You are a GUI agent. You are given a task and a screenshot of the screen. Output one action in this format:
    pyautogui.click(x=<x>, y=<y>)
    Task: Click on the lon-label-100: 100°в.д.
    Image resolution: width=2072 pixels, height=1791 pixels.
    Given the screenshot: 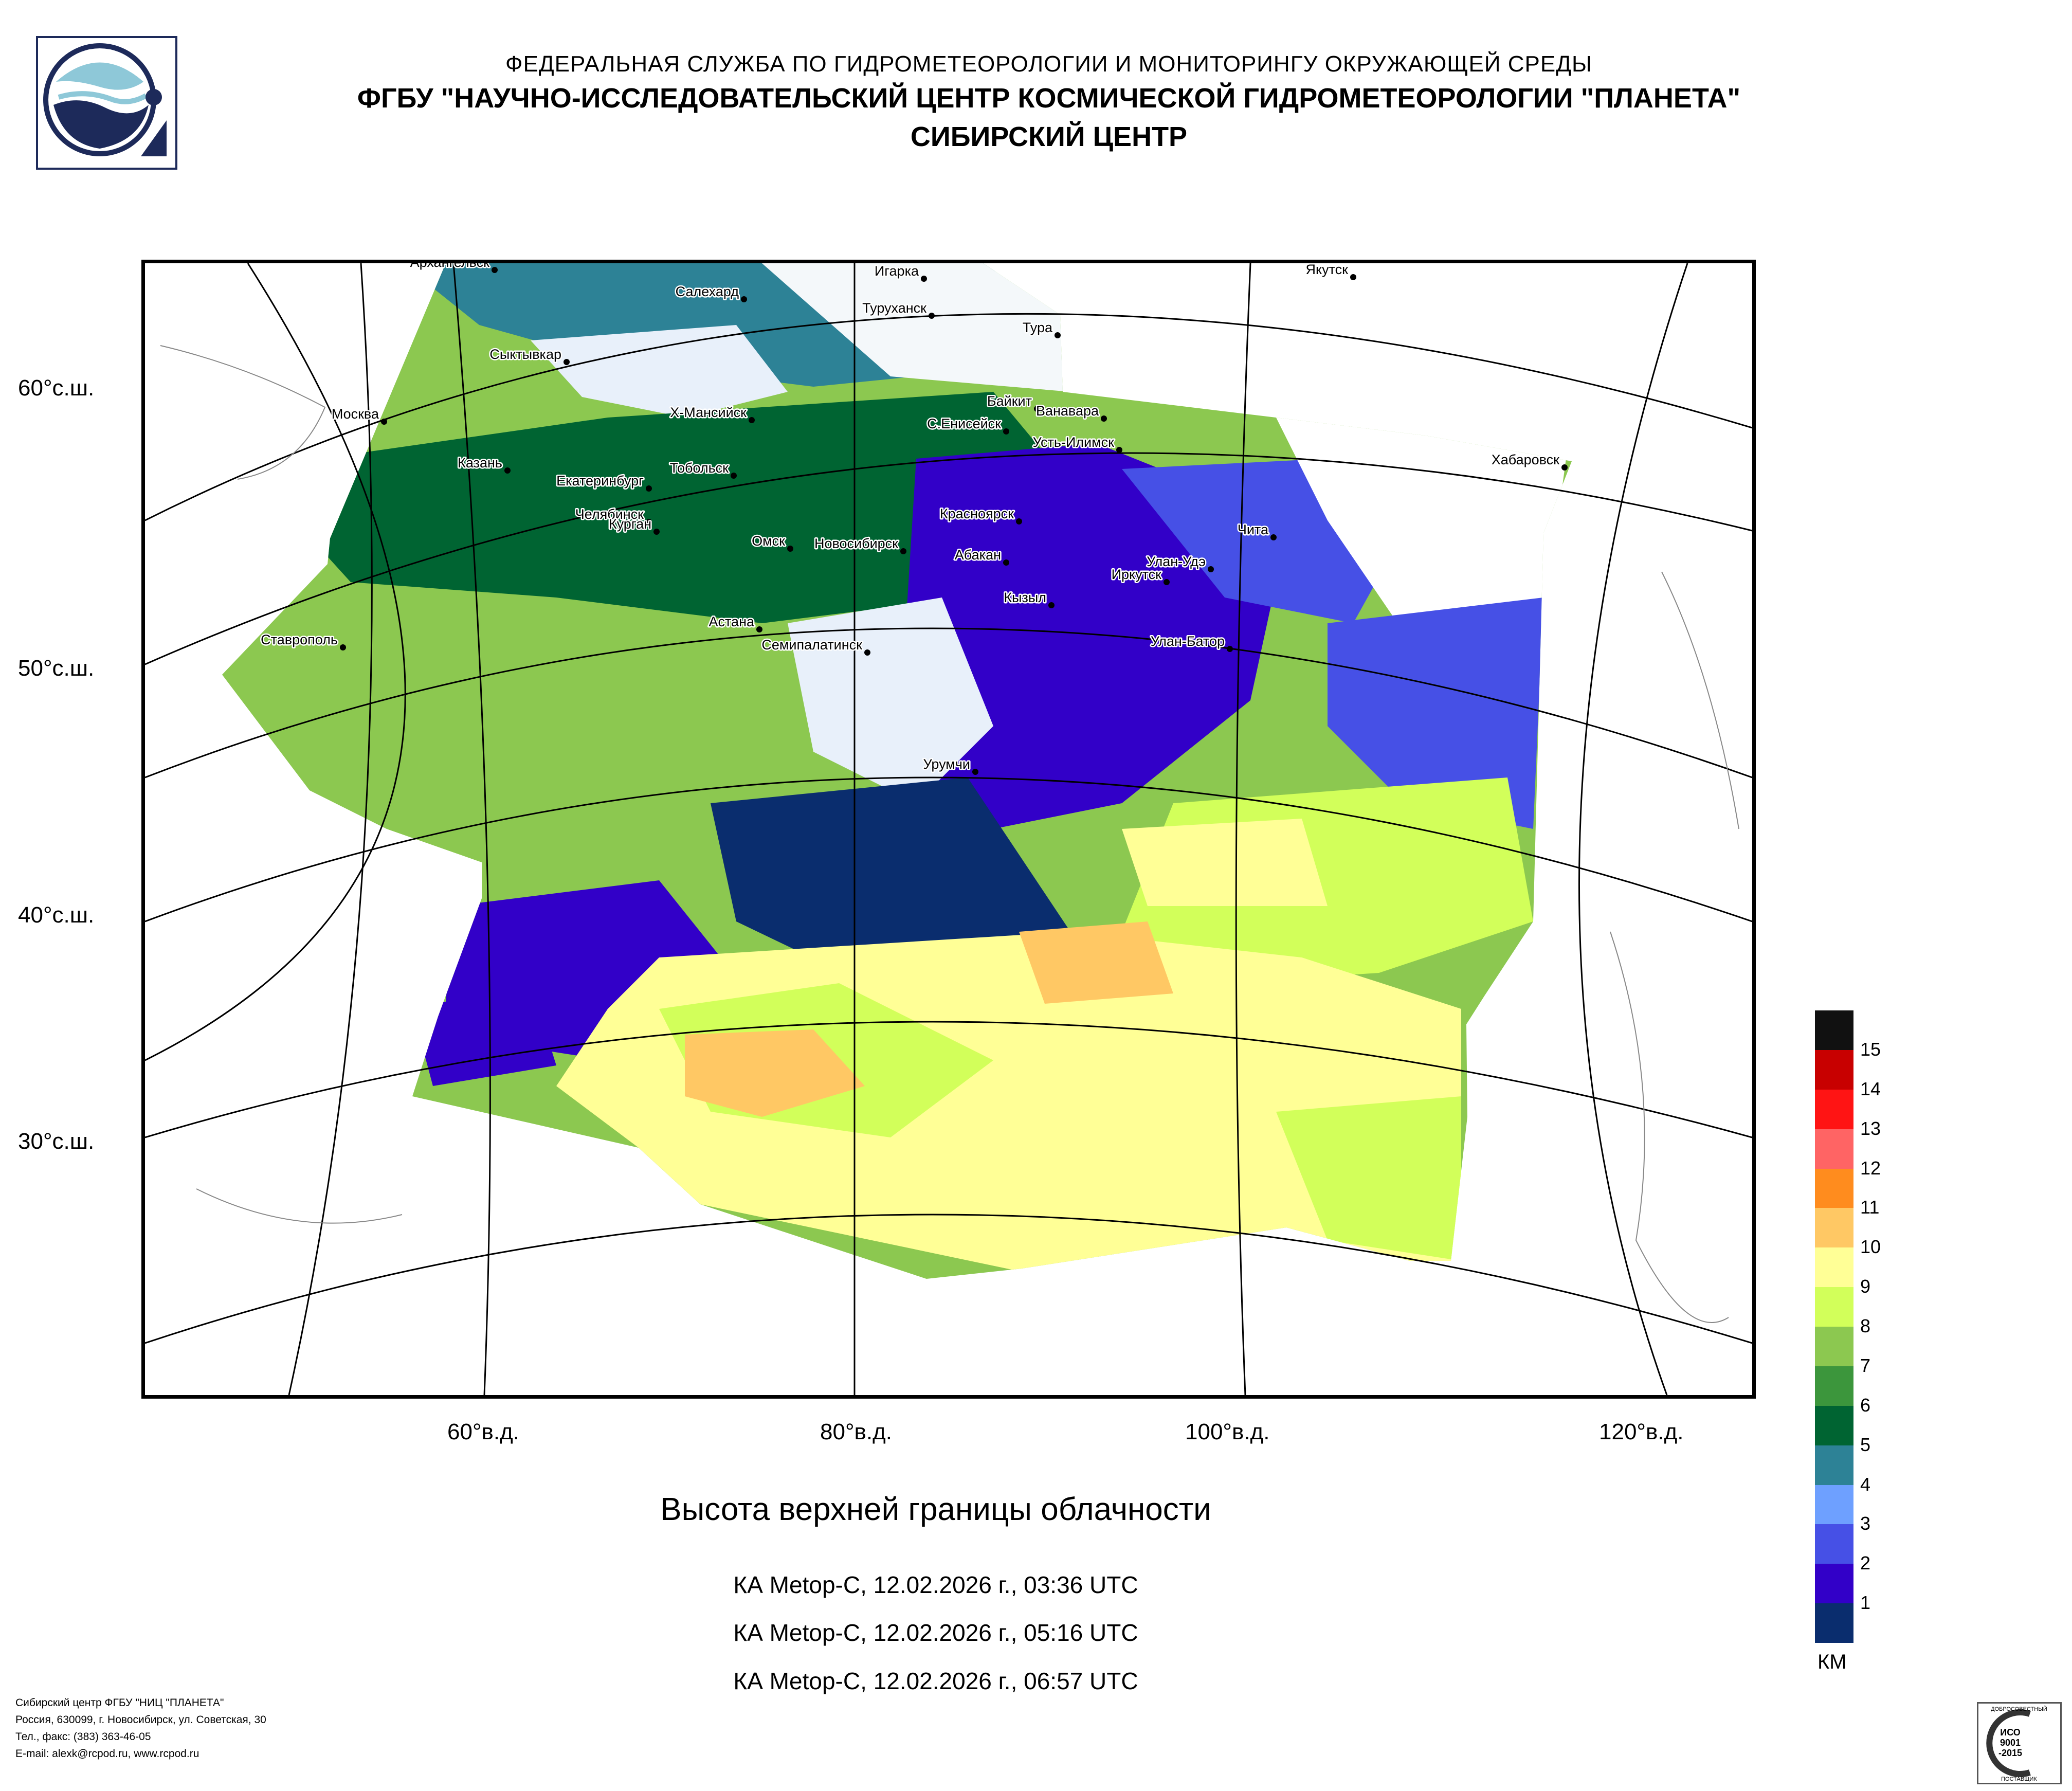 What is the action you would take?
    pyautogui.click(x=1227, y=1431)
    